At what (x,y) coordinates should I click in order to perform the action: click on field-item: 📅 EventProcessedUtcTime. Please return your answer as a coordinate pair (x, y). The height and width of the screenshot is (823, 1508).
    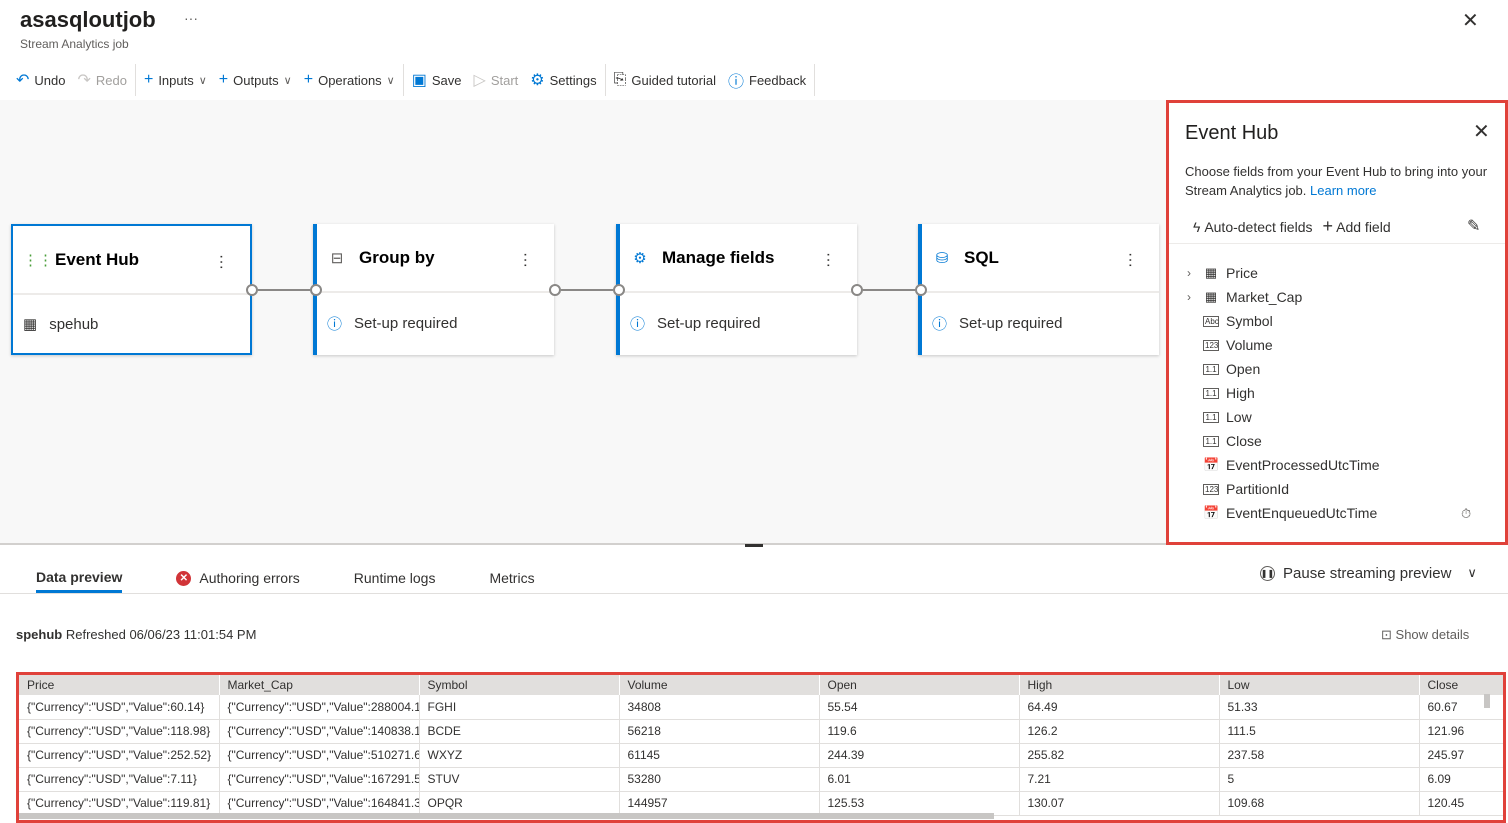
    Looking at the image, I should click on (1283, 465).